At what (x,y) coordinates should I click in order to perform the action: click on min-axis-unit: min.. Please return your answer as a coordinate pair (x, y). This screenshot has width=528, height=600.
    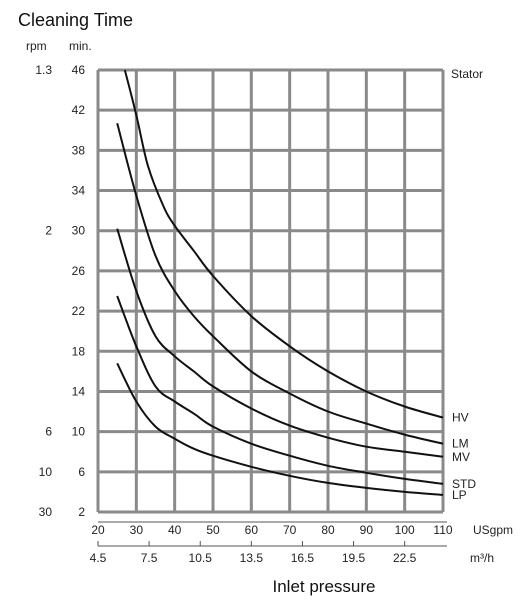
    Looking at the image, I should click on (80, 46).